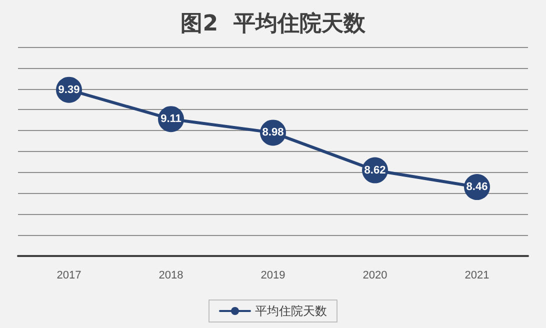 The height and width of the screenshot is (328, 546). What do you see at coordinates (291, 311) in the screenshot?
I see `legend-label: 平均住院天数` at bounding box center [291, 311].